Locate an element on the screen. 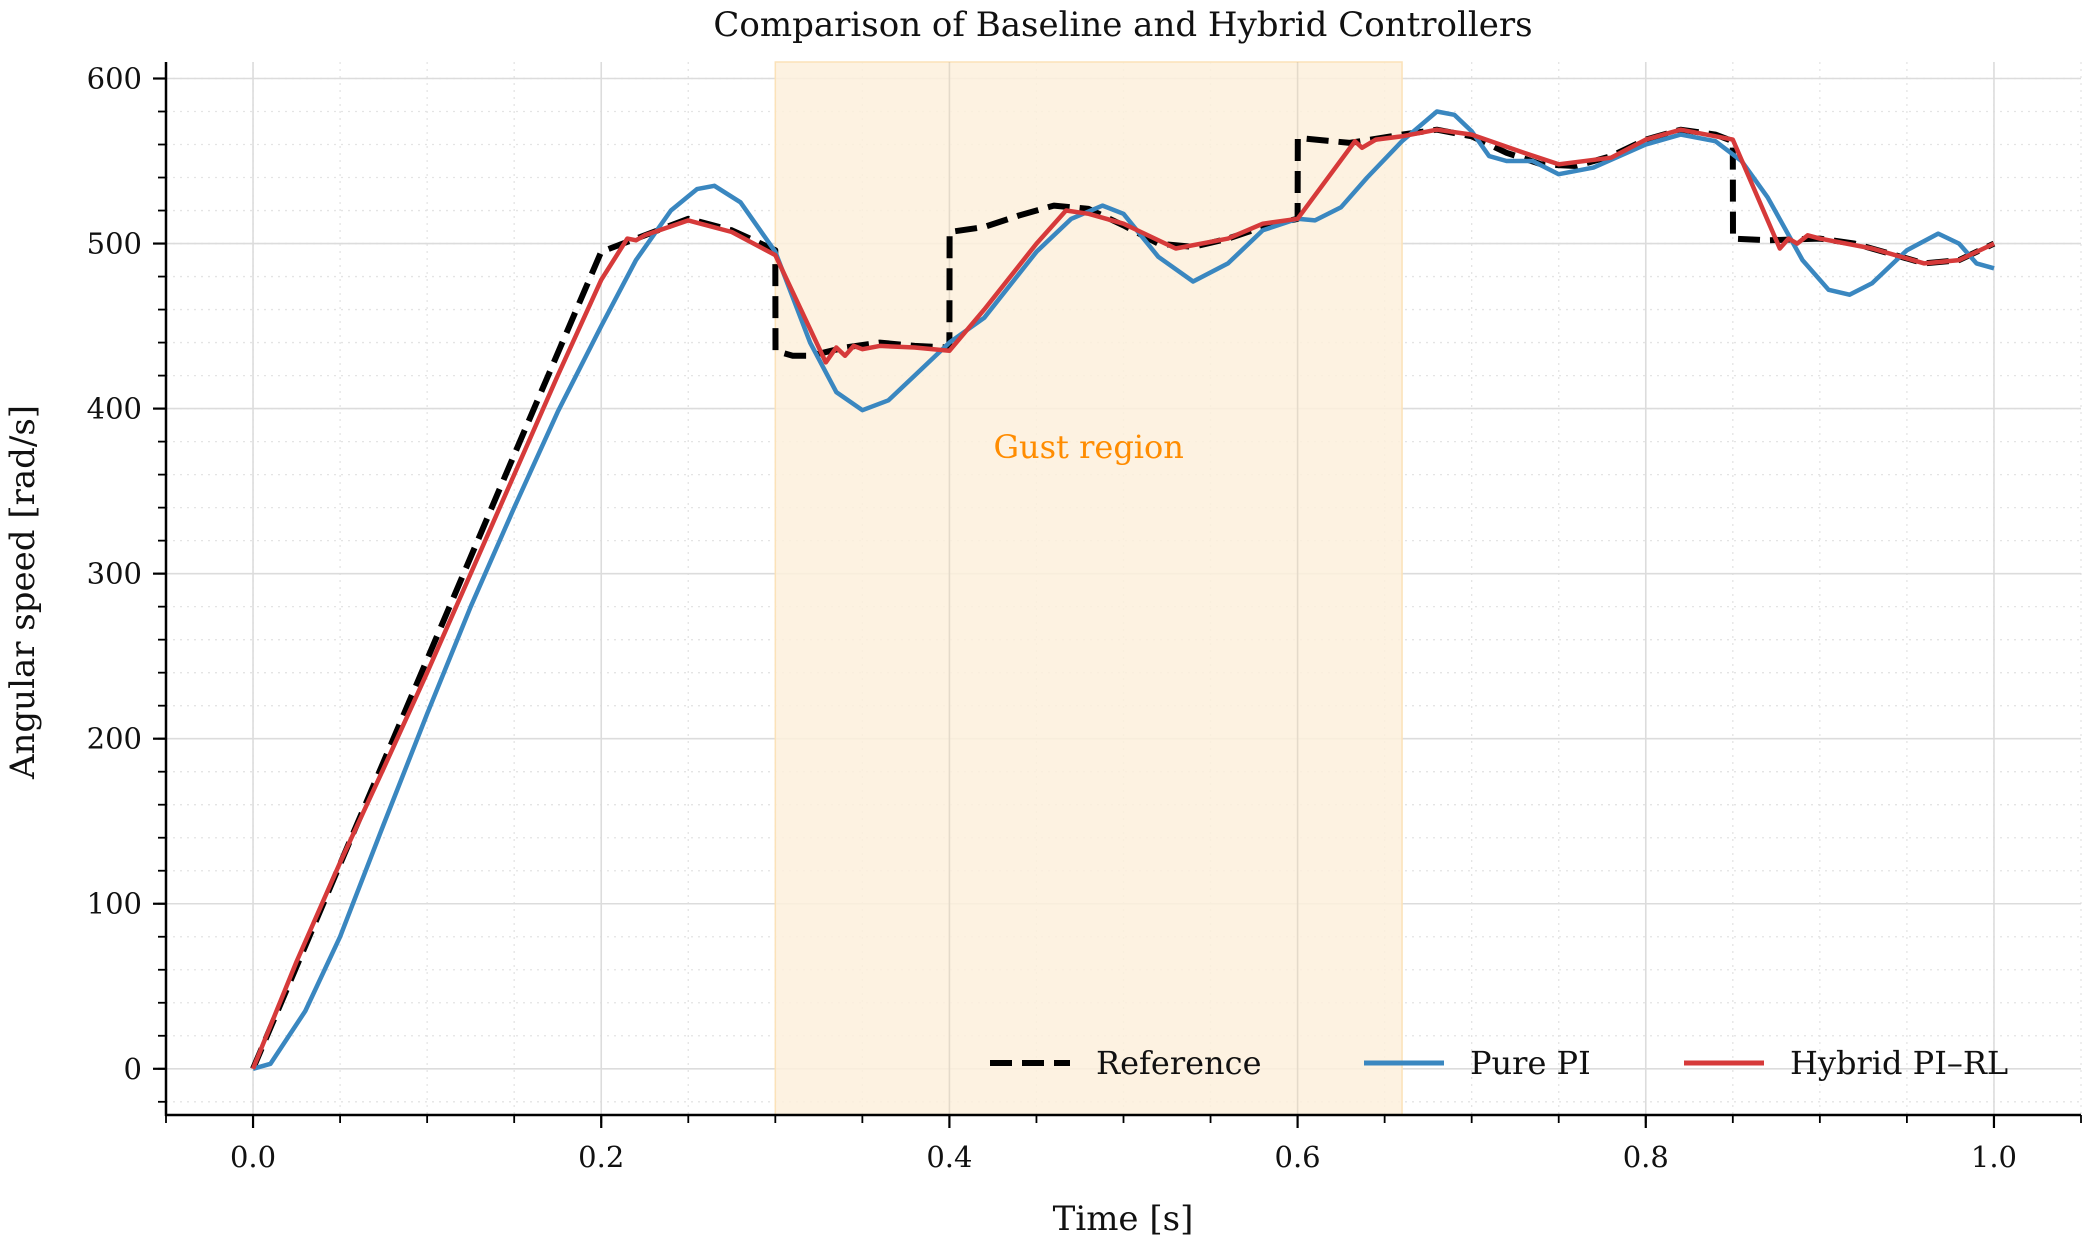 The width and height of the screenshot is (2086, 1246). y-tick-label: 100 is located at coordinates (114, 904).